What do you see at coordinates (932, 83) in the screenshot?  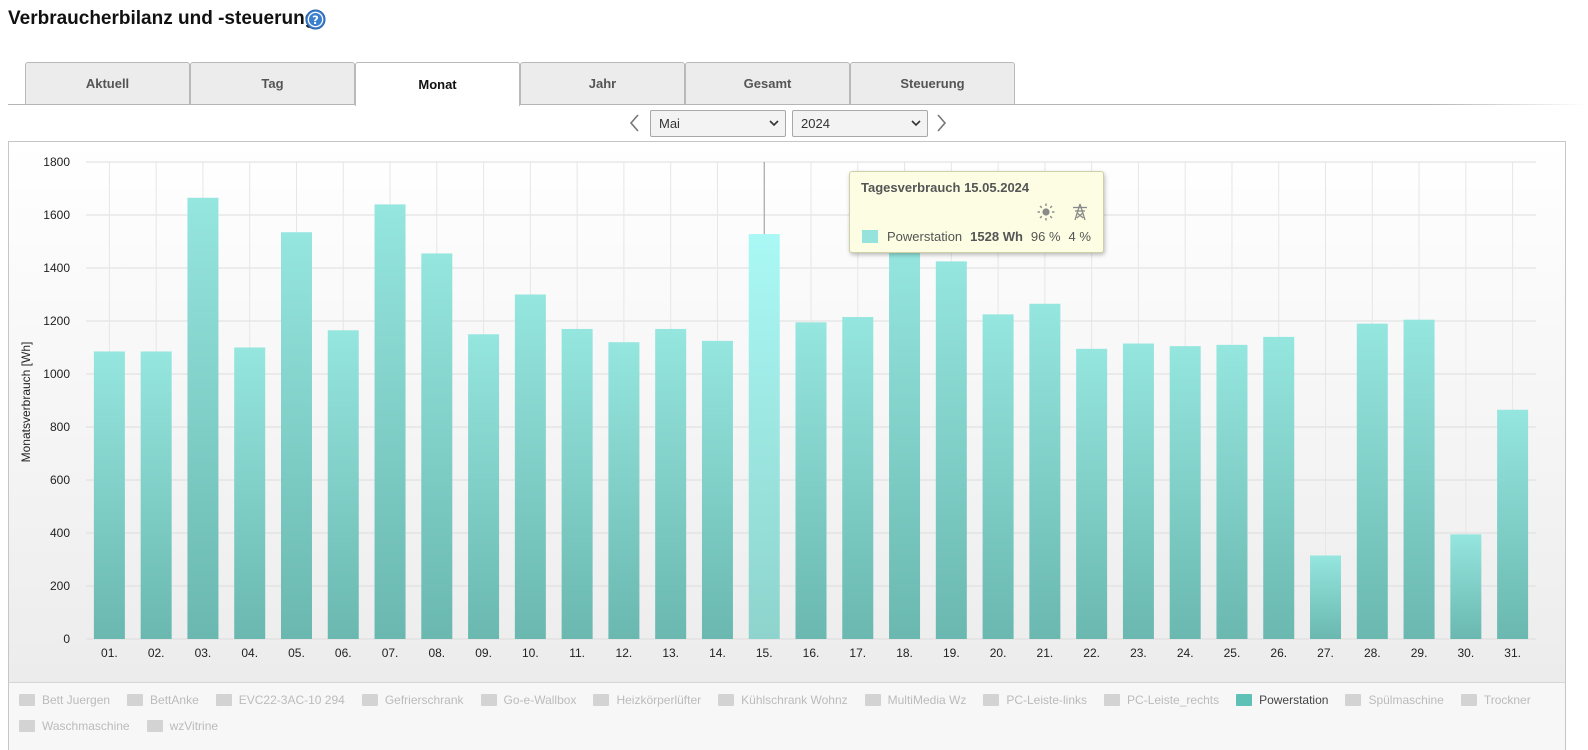 I see `tab-steuerung: Steuerung` at bounding box center [932, 83].